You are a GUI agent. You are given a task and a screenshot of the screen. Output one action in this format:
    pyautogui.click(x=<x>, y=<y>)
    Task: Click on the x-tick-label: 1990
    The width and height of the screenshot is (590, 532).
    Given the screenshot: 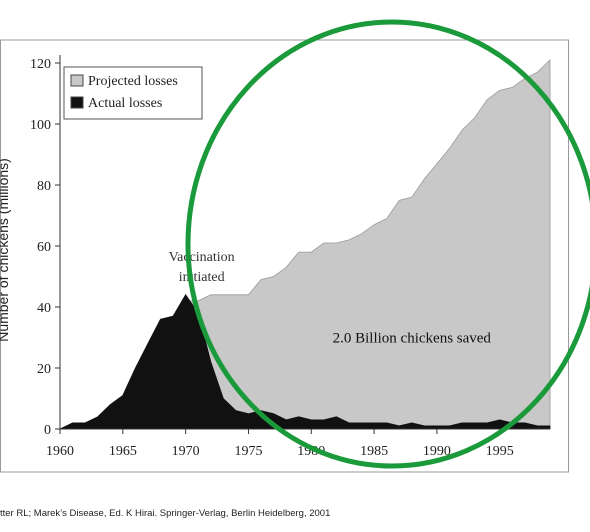 What is the action you would take?
    pyautogui.click(x=437, y=451)
    